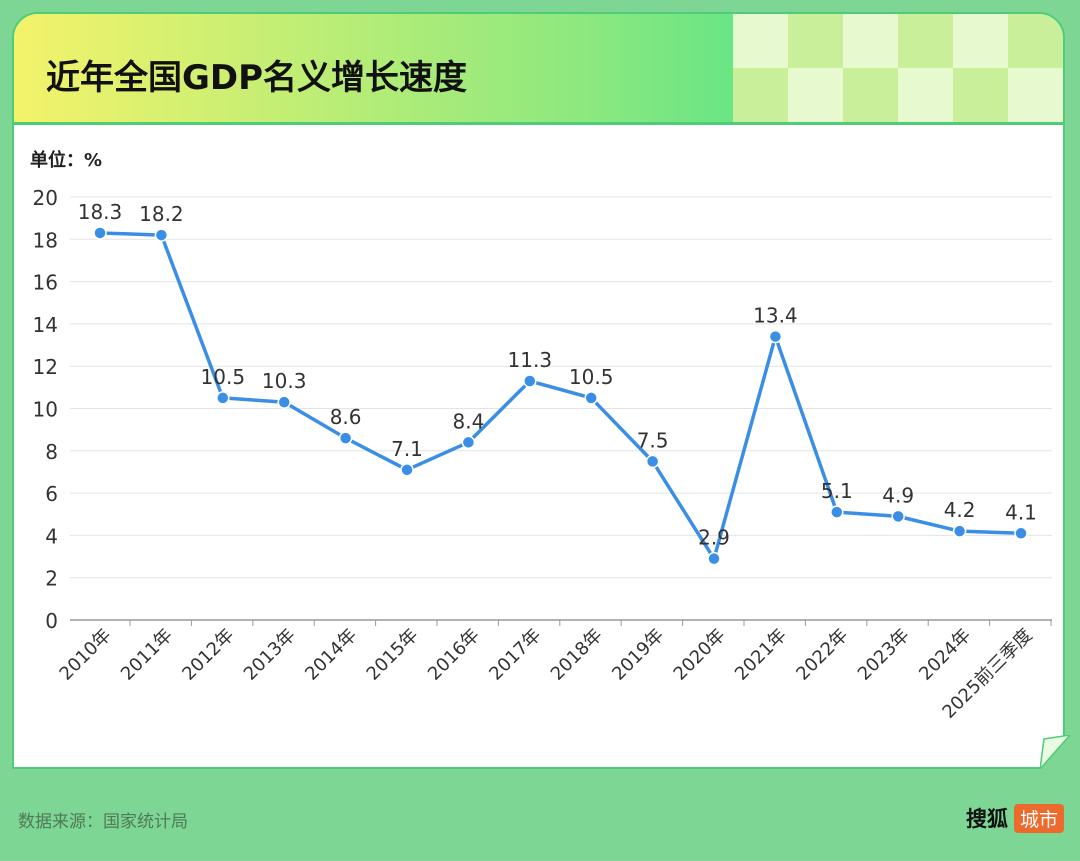  What do you see at coordinates (45, 410) in the screenshot?
I see `y-tick-label: 10` at bounding box center [45, 410].